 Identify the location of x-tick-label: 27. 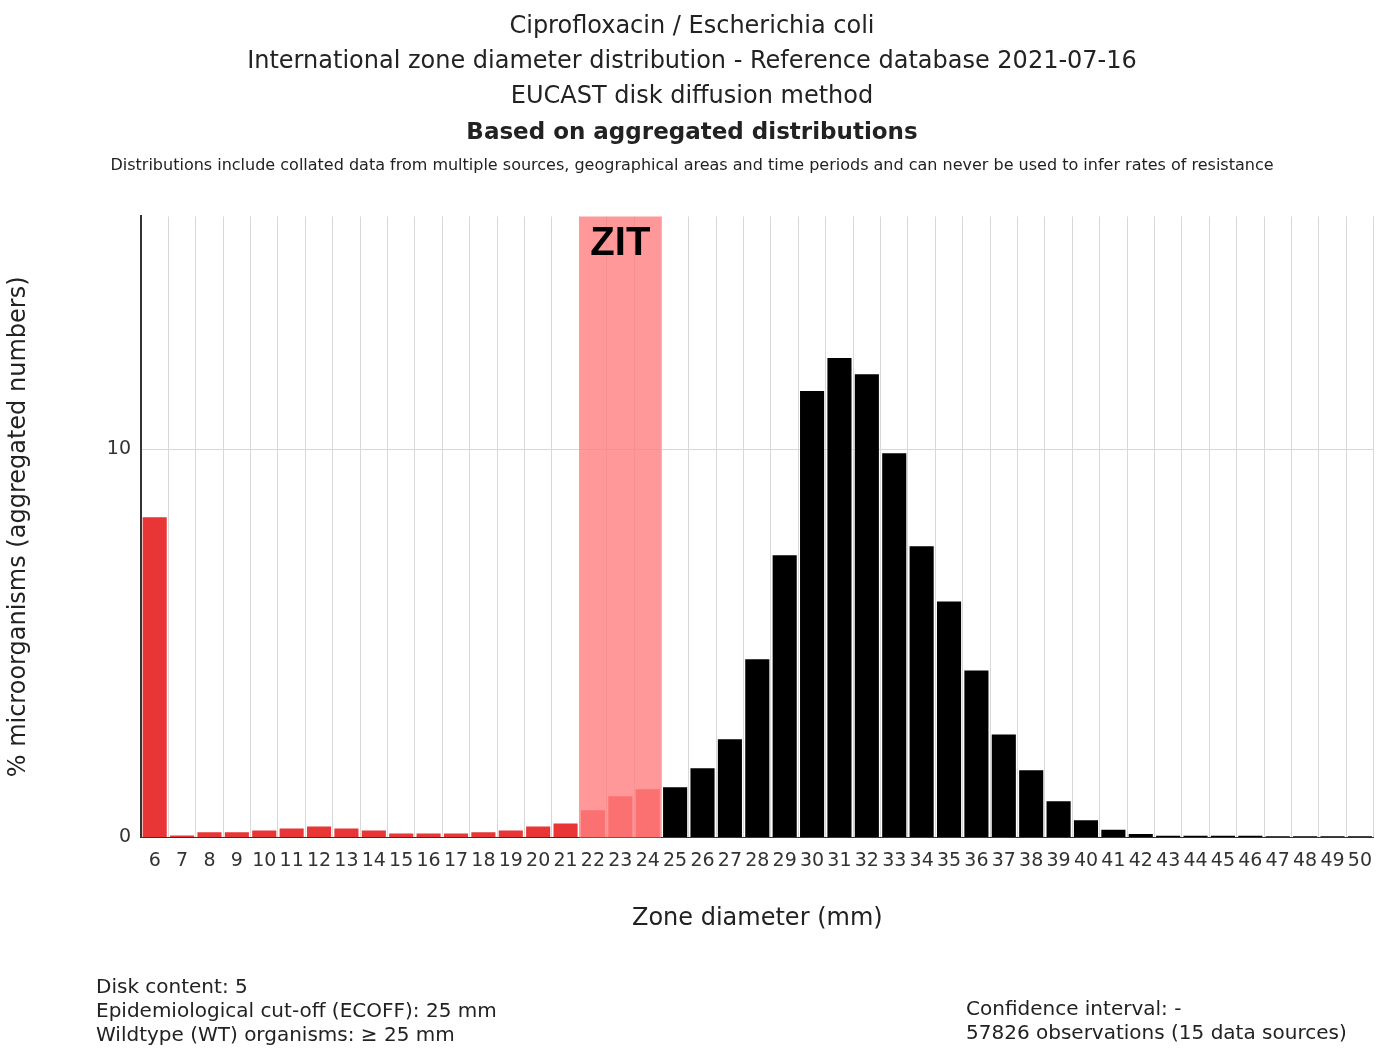
(729, 858).